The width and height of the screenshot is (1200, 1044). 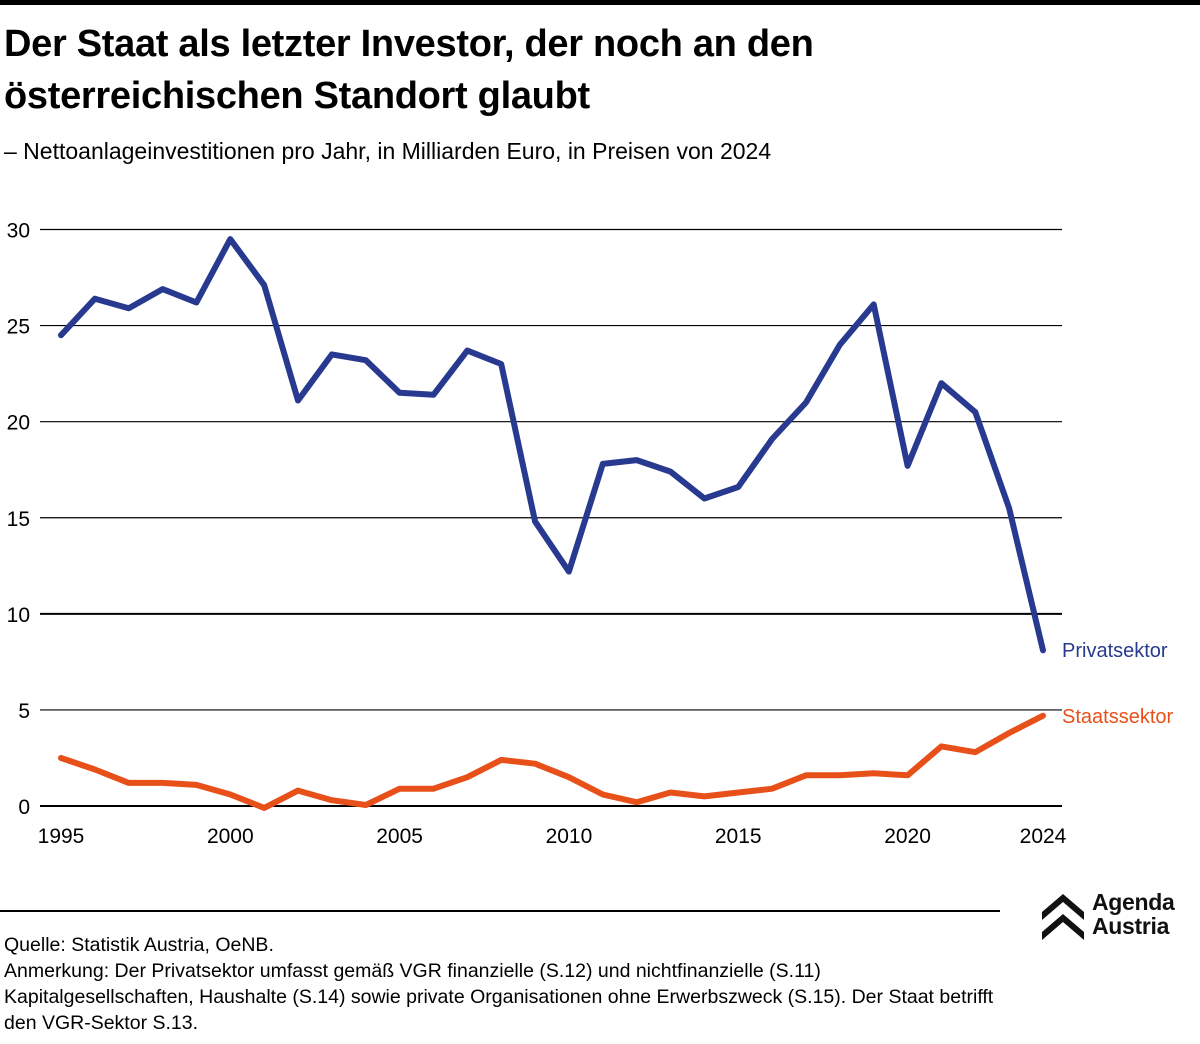 I want to click on x-tick-label: 2010, so click(x=569, y=836).